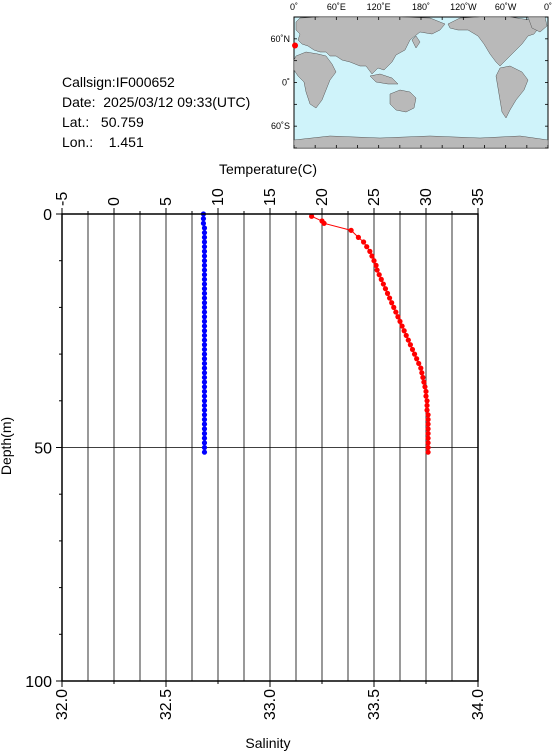 The image size is (553, 751). Describe the element at coordinates (494, 41) in the screenshot. I see `north-america-landmass` at that location.